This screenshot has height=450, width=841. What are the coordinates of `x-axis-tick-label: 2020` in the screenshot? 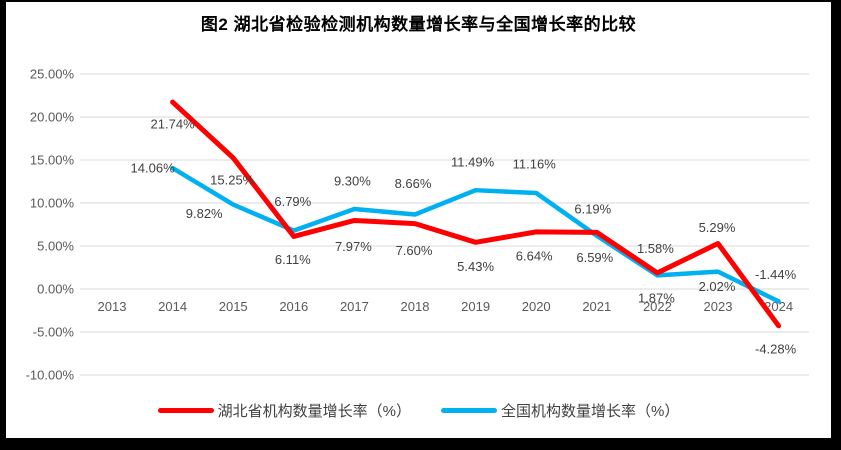 It's located at (536, 306).